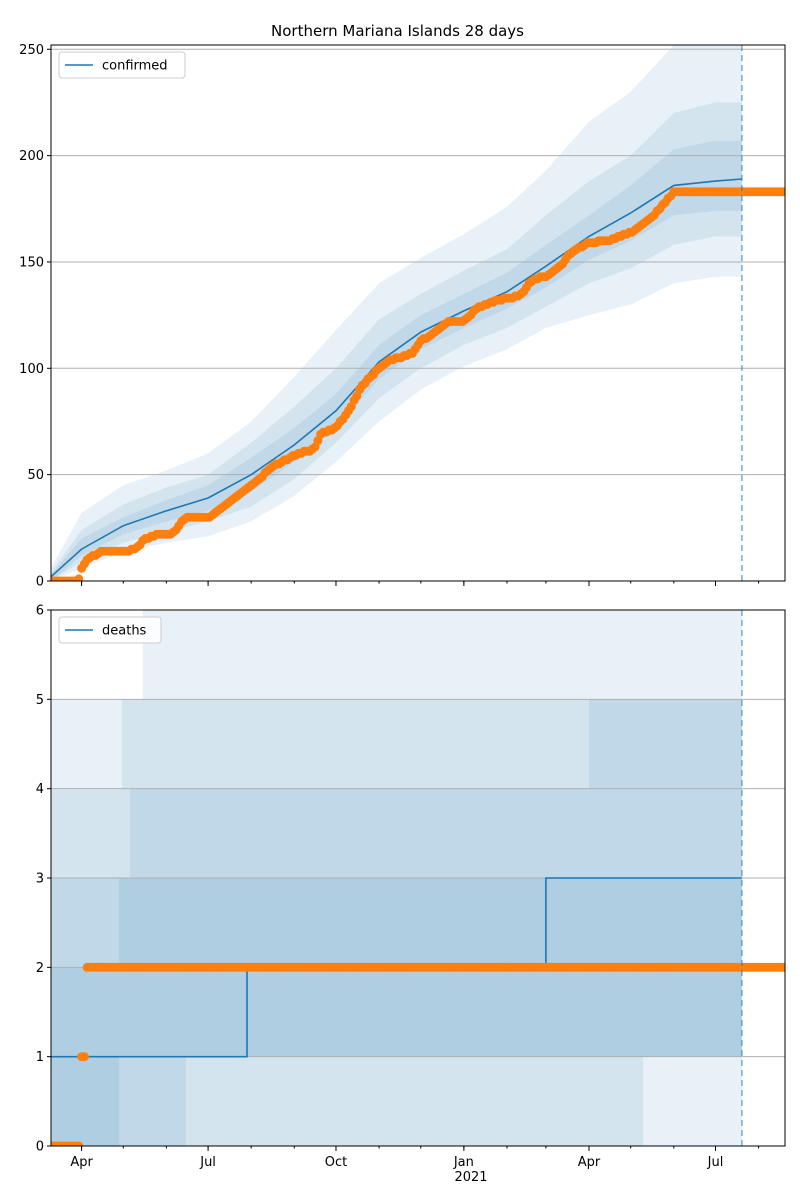 The height and width of the screenshot is (1200, 800). Describe the element at coordinates (470, 1177) in the screenshot. I see `x-year-label: 2021` at that location.